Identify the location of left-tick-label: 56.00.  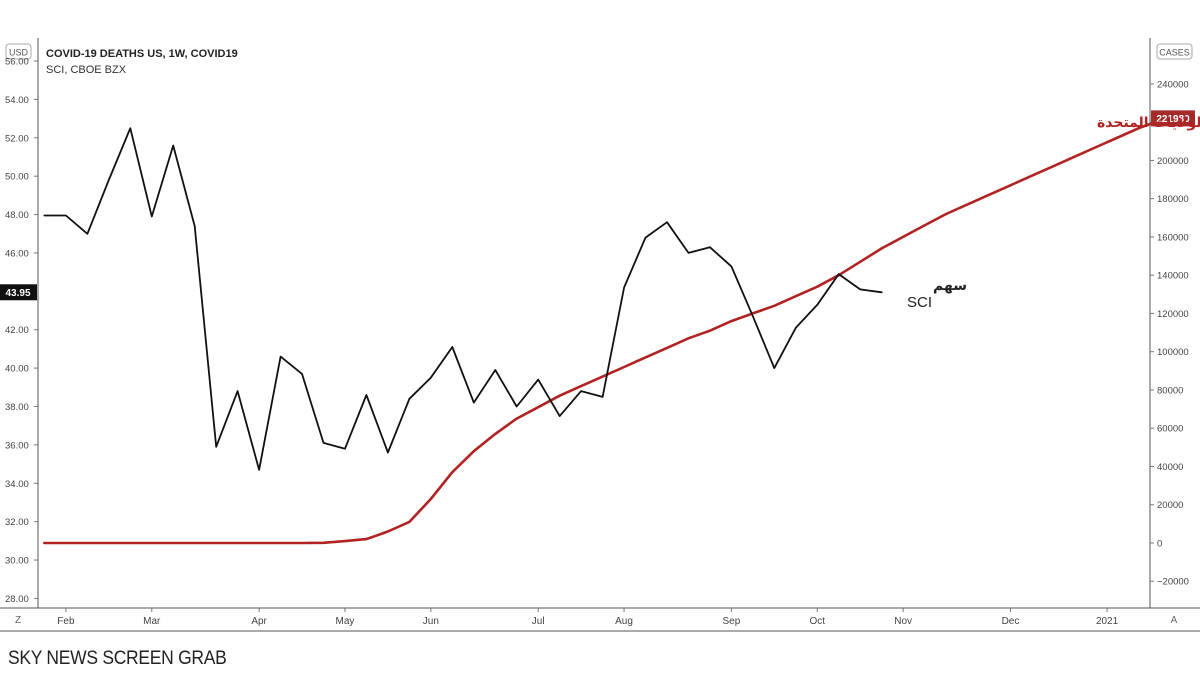
(17, 62).